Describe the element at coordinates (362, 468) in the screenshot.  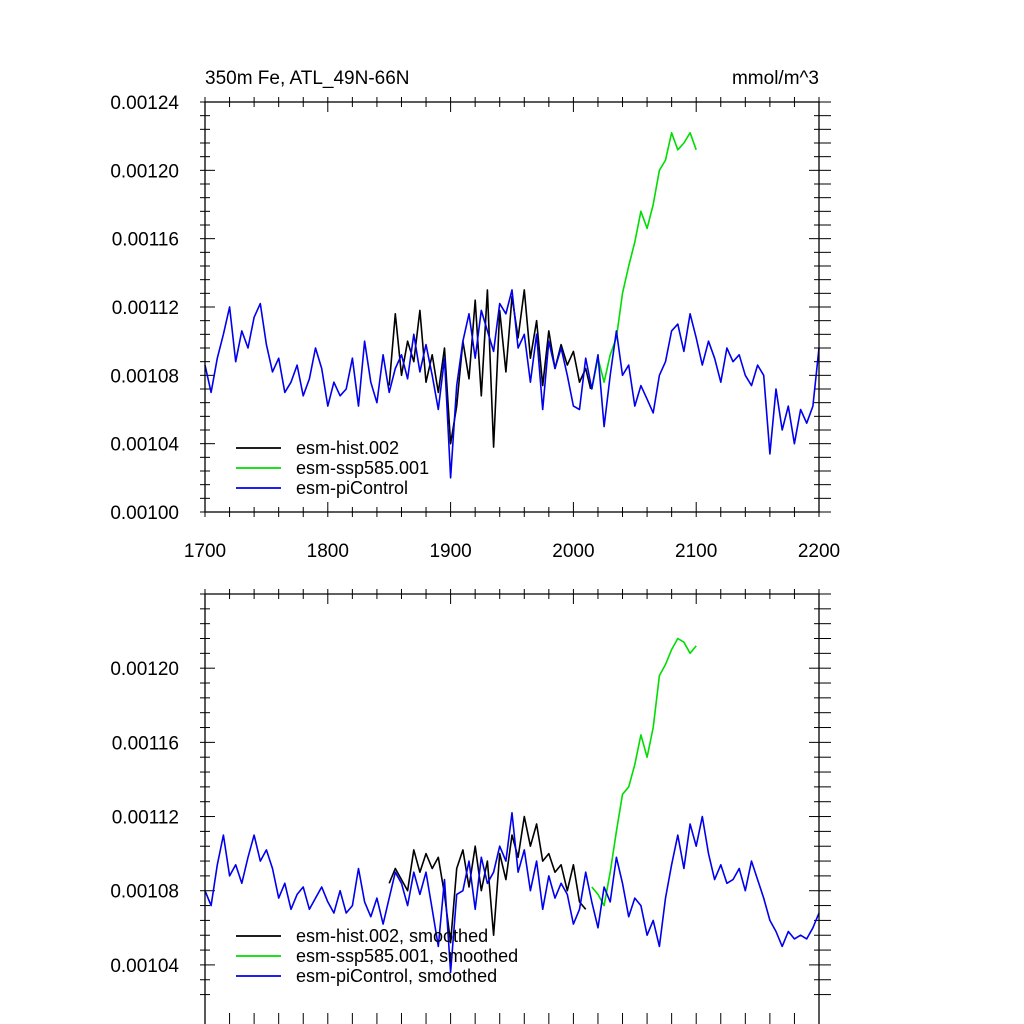
I see `legend-label-2: esm-ssp585.001` at that location.